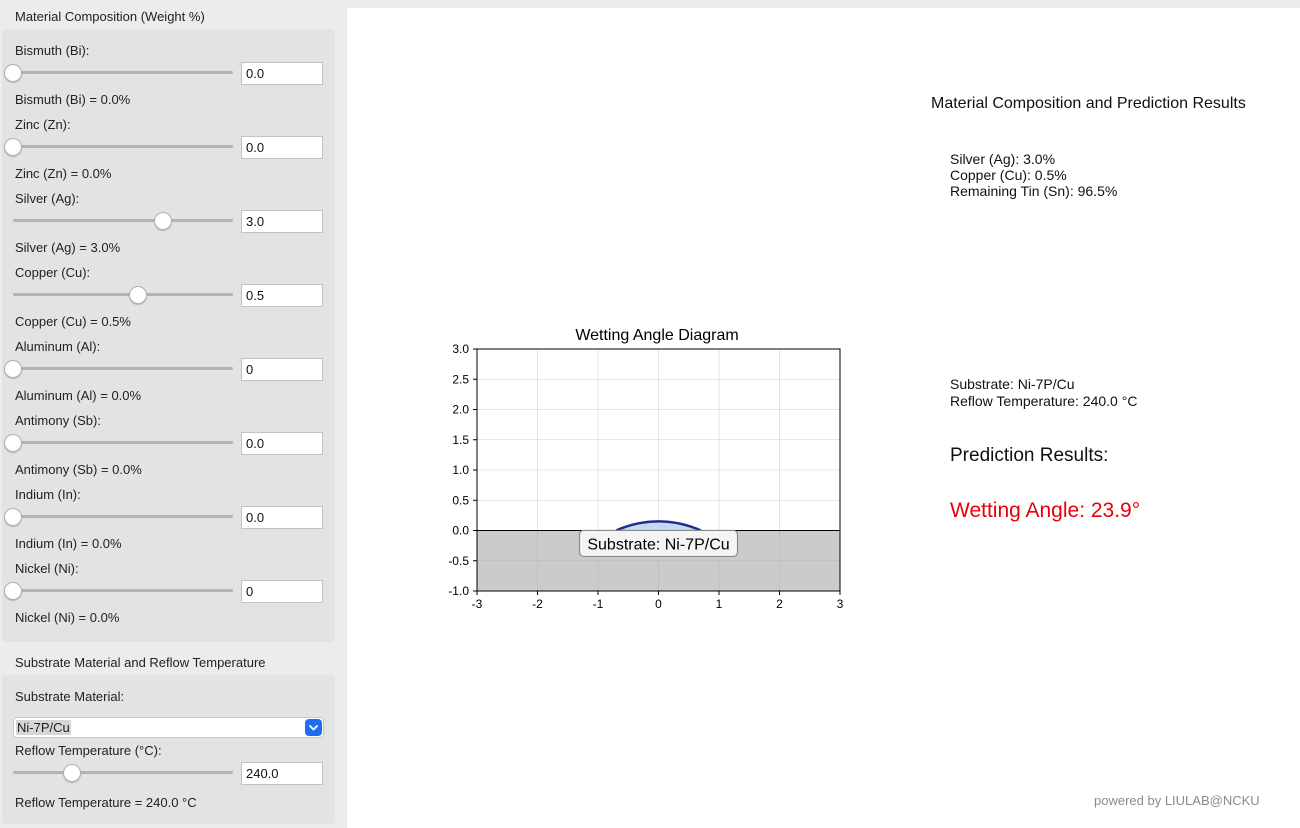 Image resolution: width=1300 pixels, height=828 pixels. What do you see at coordinates (458, 591) in the screenshot?
I see `y-tick-label: -1.0` at bounding box center [458, 591].